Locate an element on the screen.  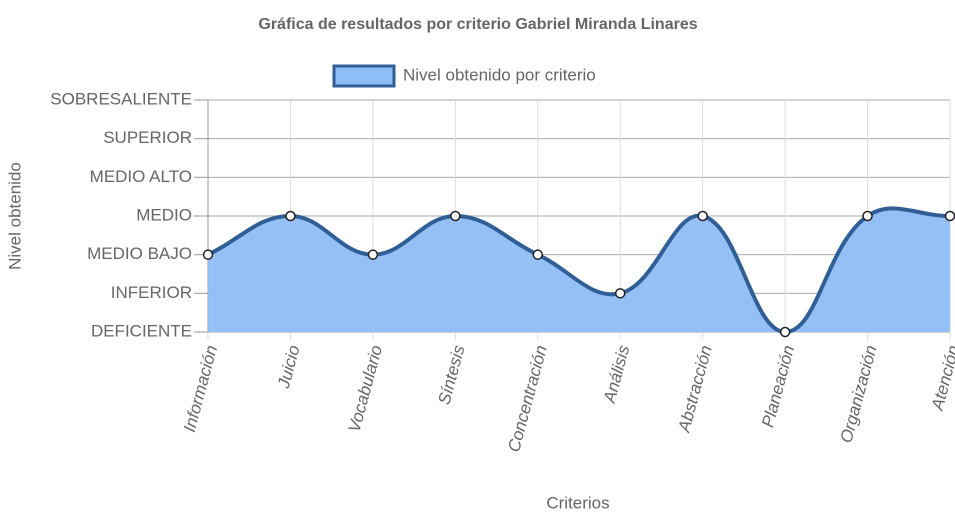
x-tick-label: Análisis is located at coordinates (617, 374).